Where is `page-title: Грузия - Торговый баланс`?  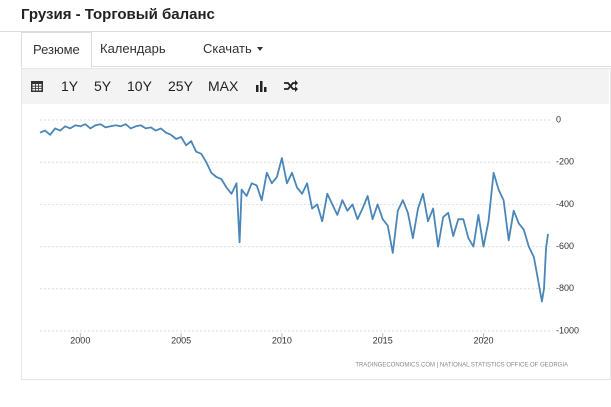 page-title: Грузия - Торговый баланс is located at coordinates (118, 14).